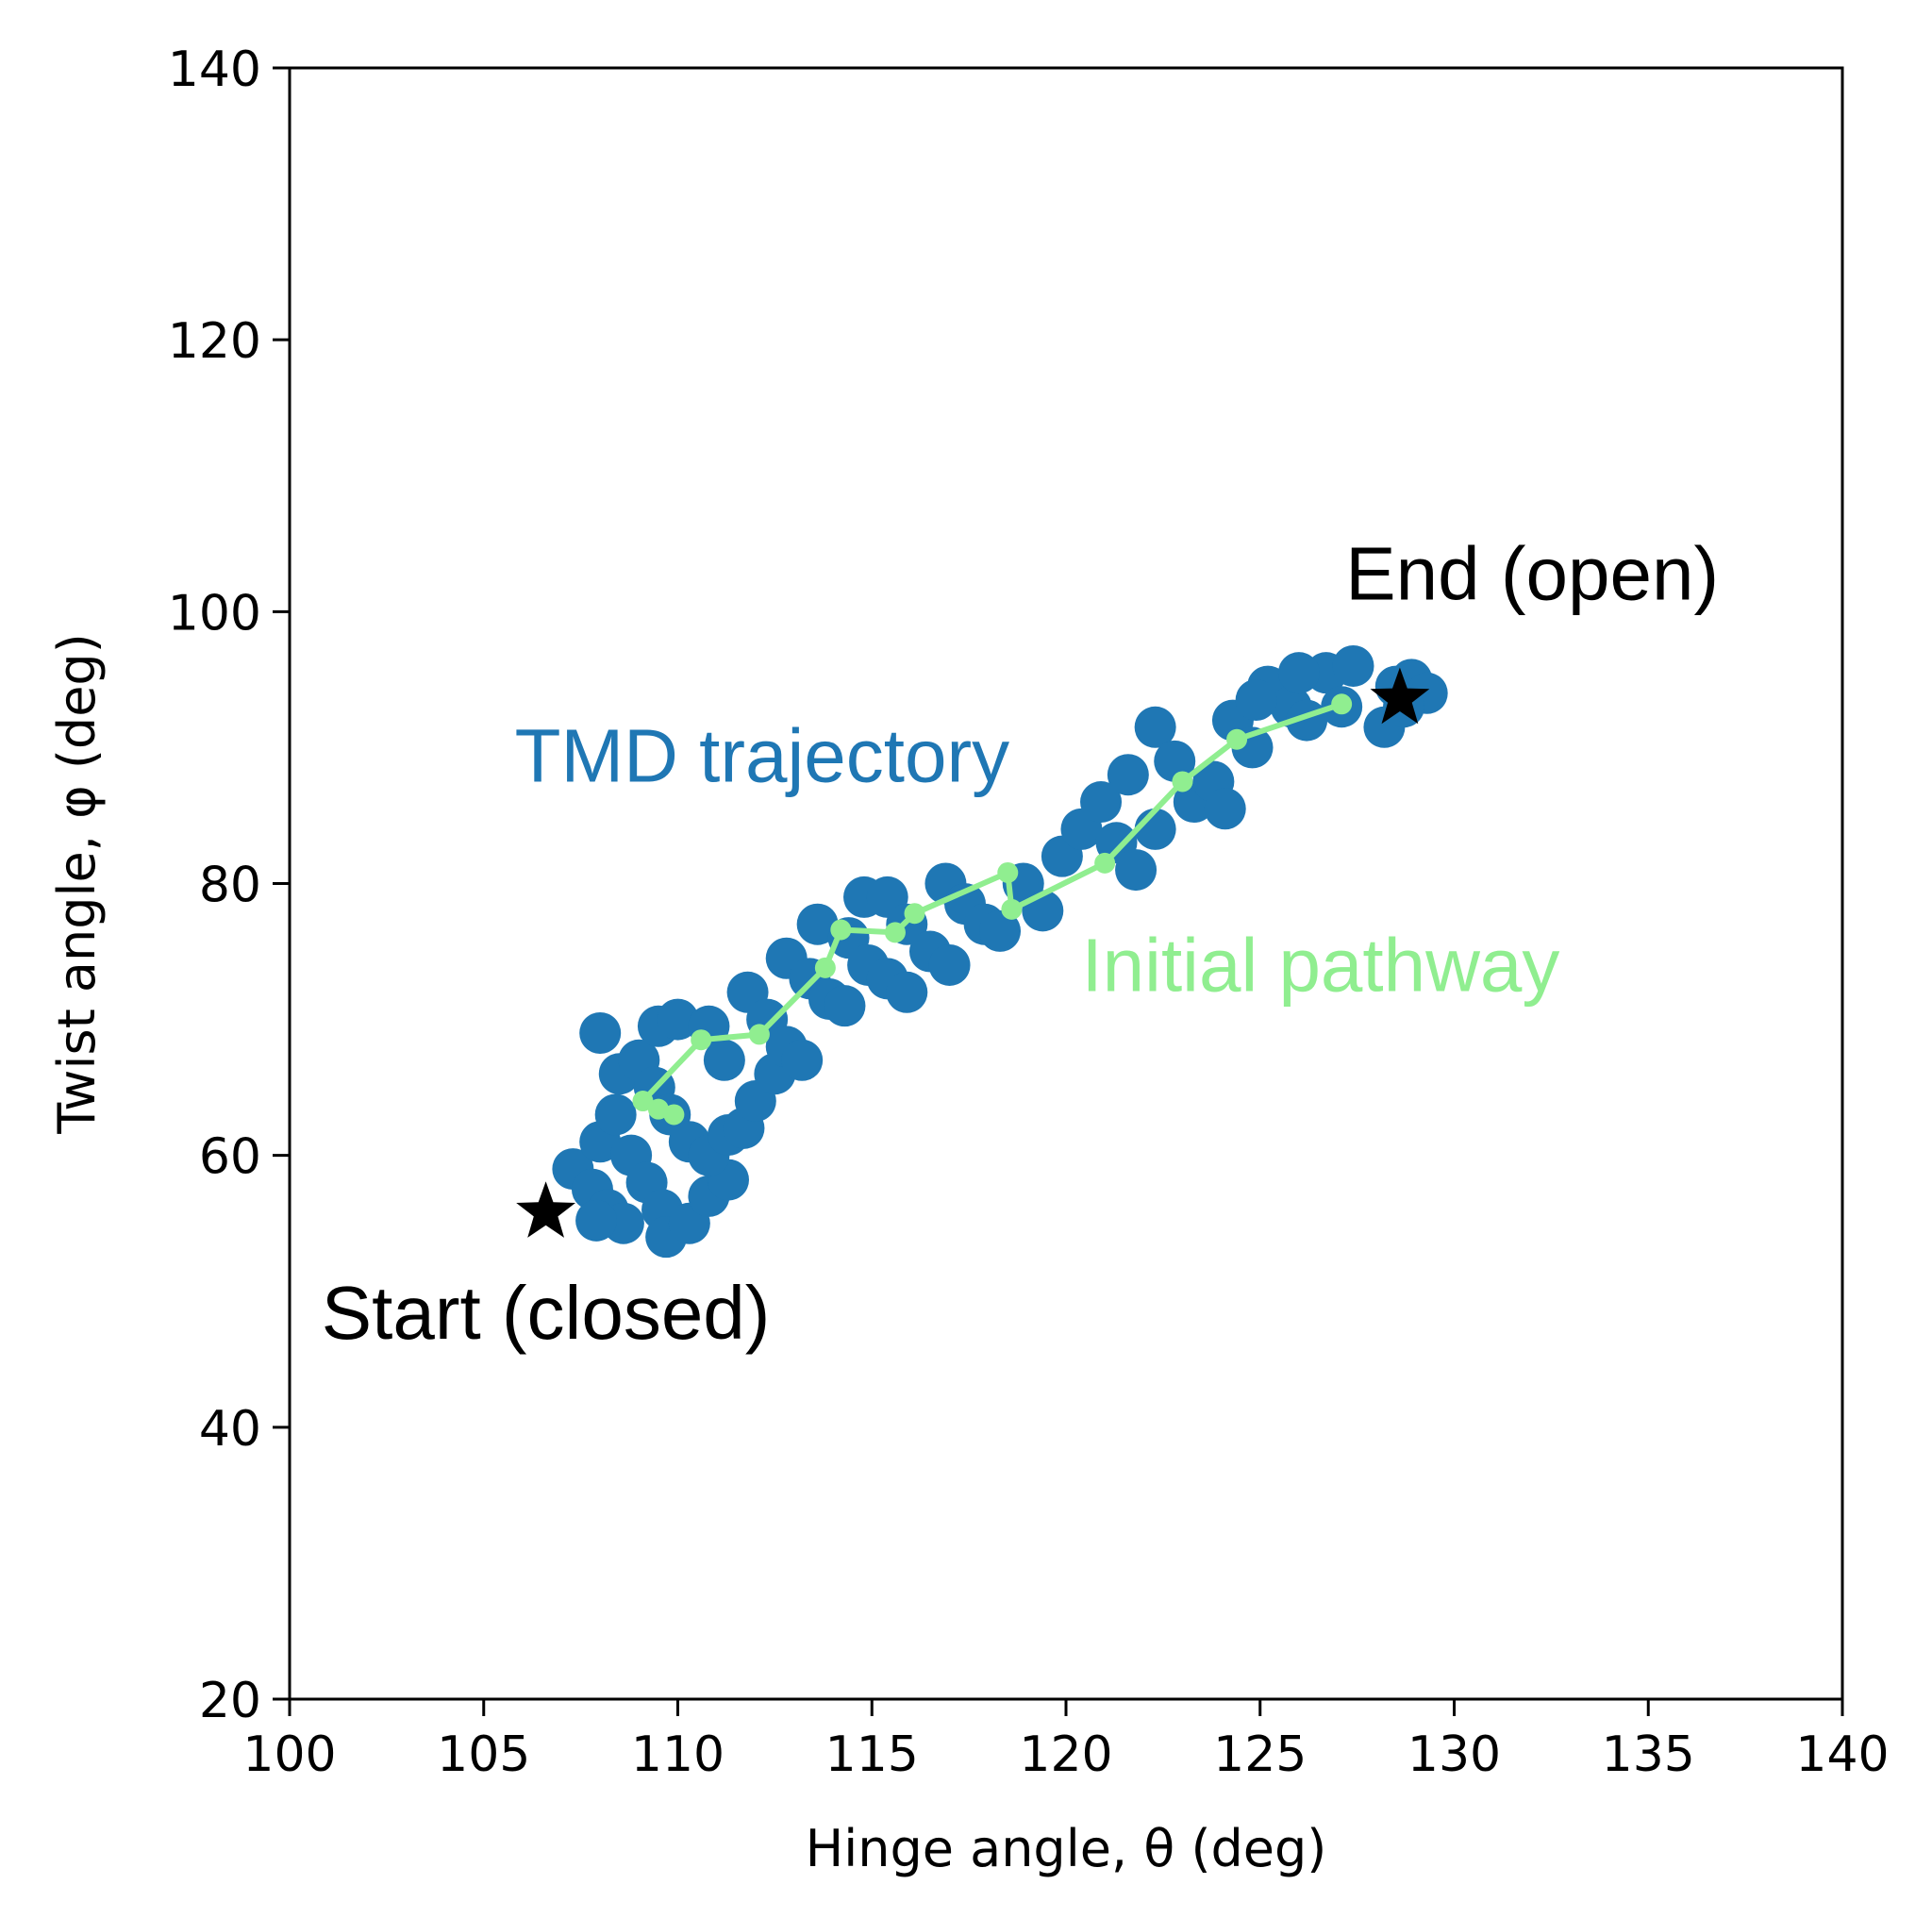 This screenshot has width=1932, height=1918. What do you see at coordinates (230, 1157) in the screenshot?
I see `y-tick-label-2: 60` at bounding box center [230, 1157].